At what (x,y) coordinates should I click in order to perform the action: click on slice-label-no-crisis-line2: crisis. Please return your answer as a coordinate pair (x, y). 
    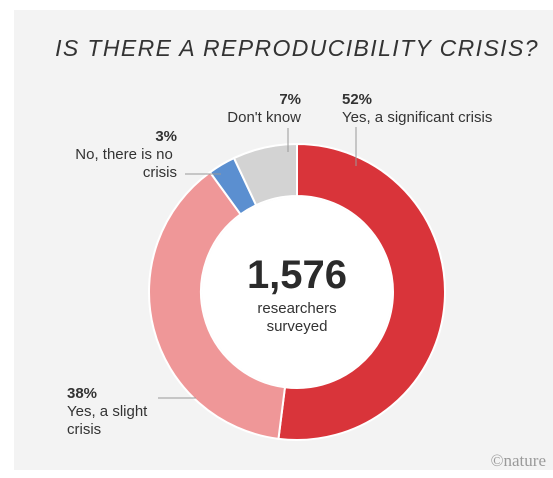
    Looking at the image, I should click on (160, 172).